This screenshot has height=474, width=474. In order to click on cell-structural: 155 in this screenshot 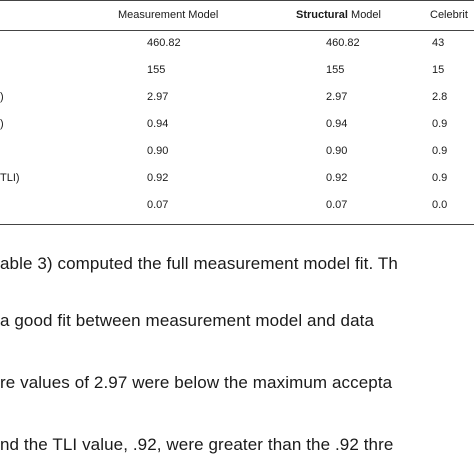, I will do `click(335, 70)`.